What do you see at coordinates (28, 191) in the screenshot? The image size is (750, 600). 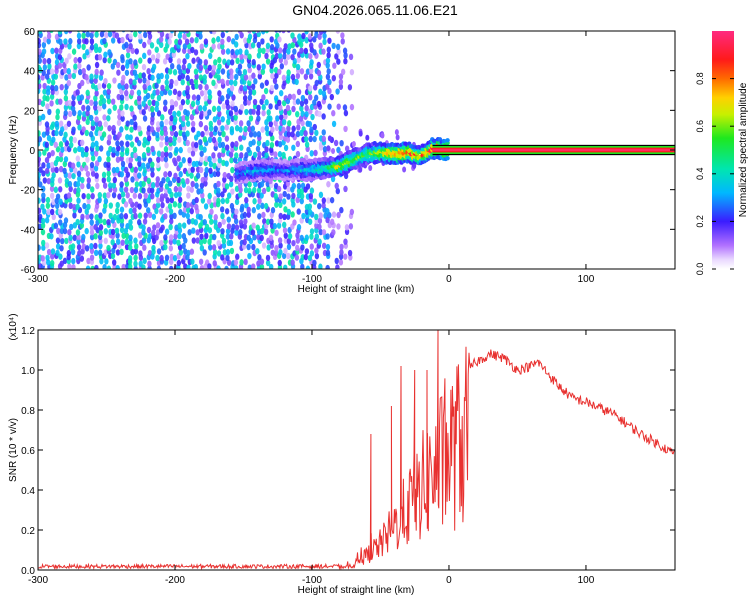 I see `top-y-tick-label: -20` at bounding box center [28, 191].